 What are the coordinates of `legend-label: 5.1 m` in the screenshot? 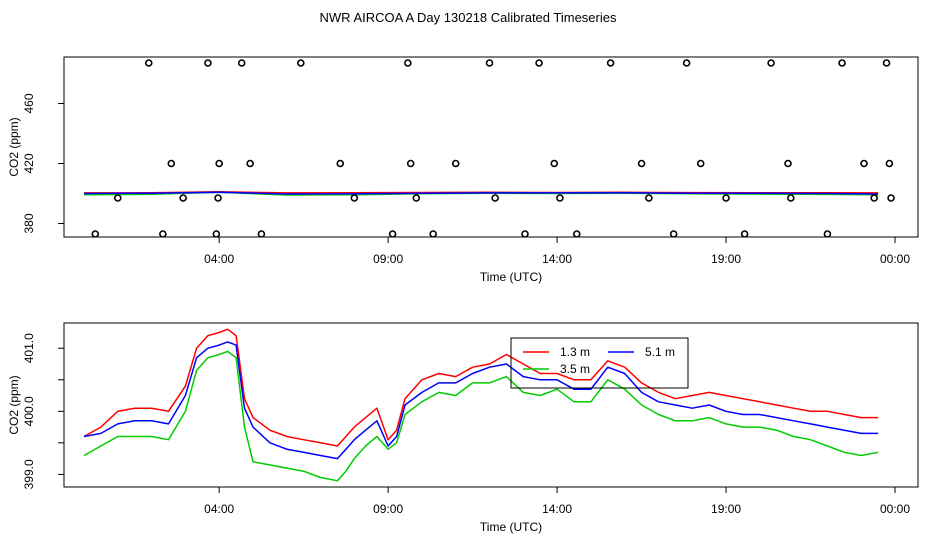 It's located at (660, 352).